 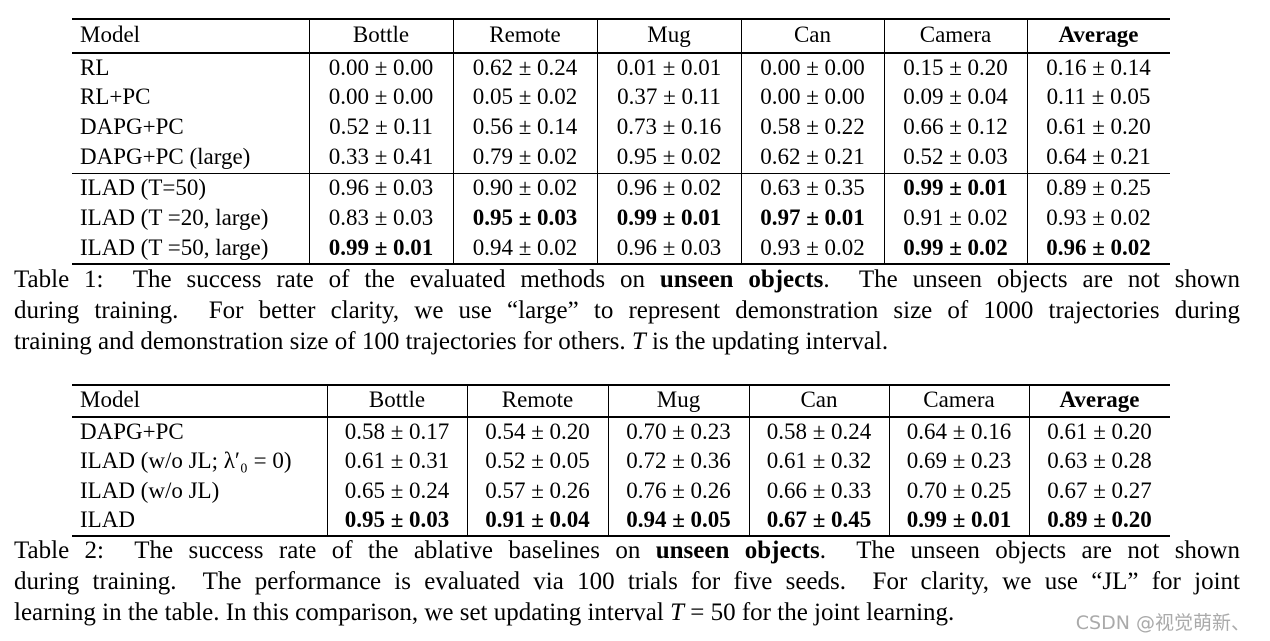 I want to click on value-cell: 0.90 ± 0.02, so click(x=525, y=187).